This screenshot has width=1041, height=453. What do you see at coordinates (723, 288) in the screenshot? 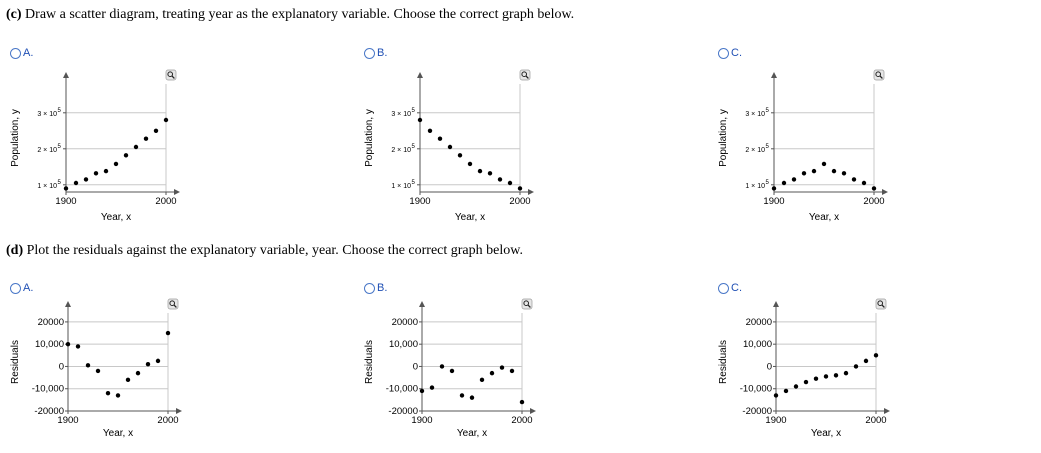
I see `radio-d-c` at bounding box center [723, 288].